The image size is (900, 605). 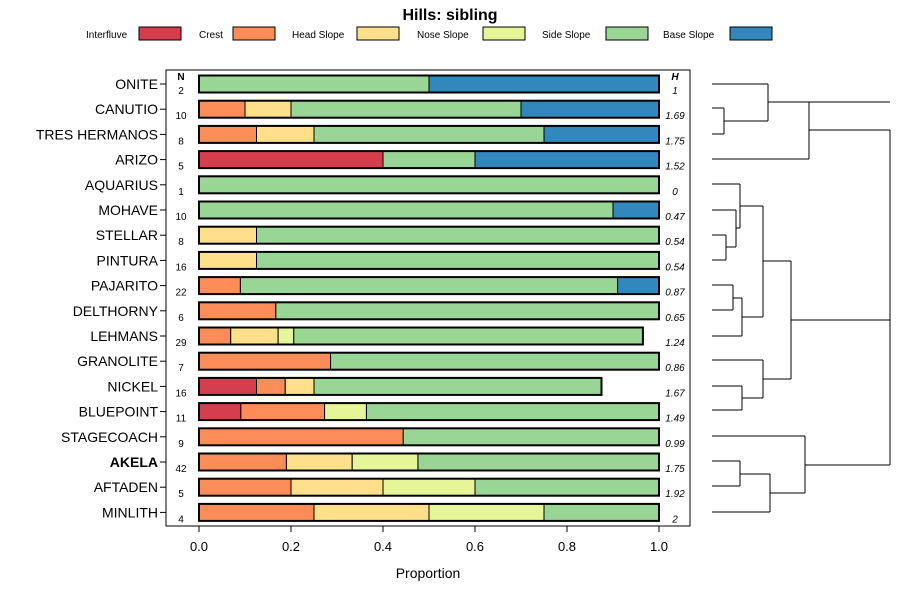 I want to click on bar-segment-aftaden-nose-slope, so click(x=429, y=487).